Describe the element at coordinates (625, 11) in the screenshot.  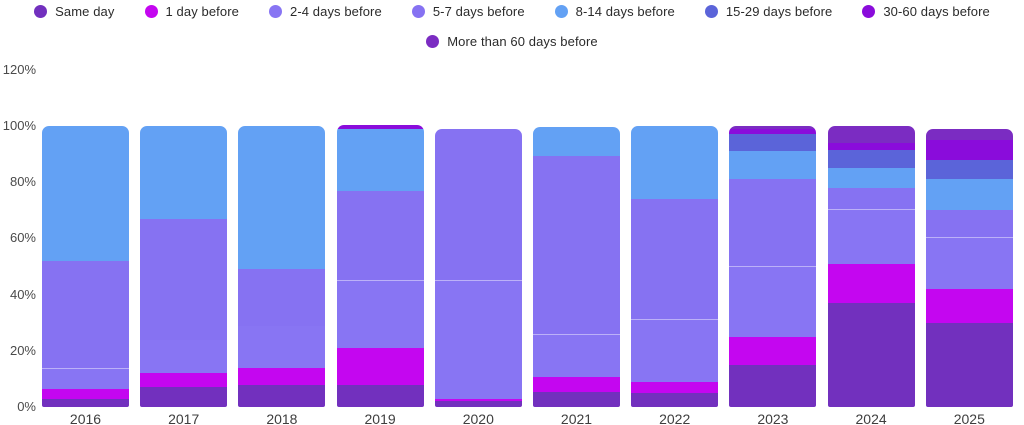
I see `legend-item-label: 8-14 days before` at that location.